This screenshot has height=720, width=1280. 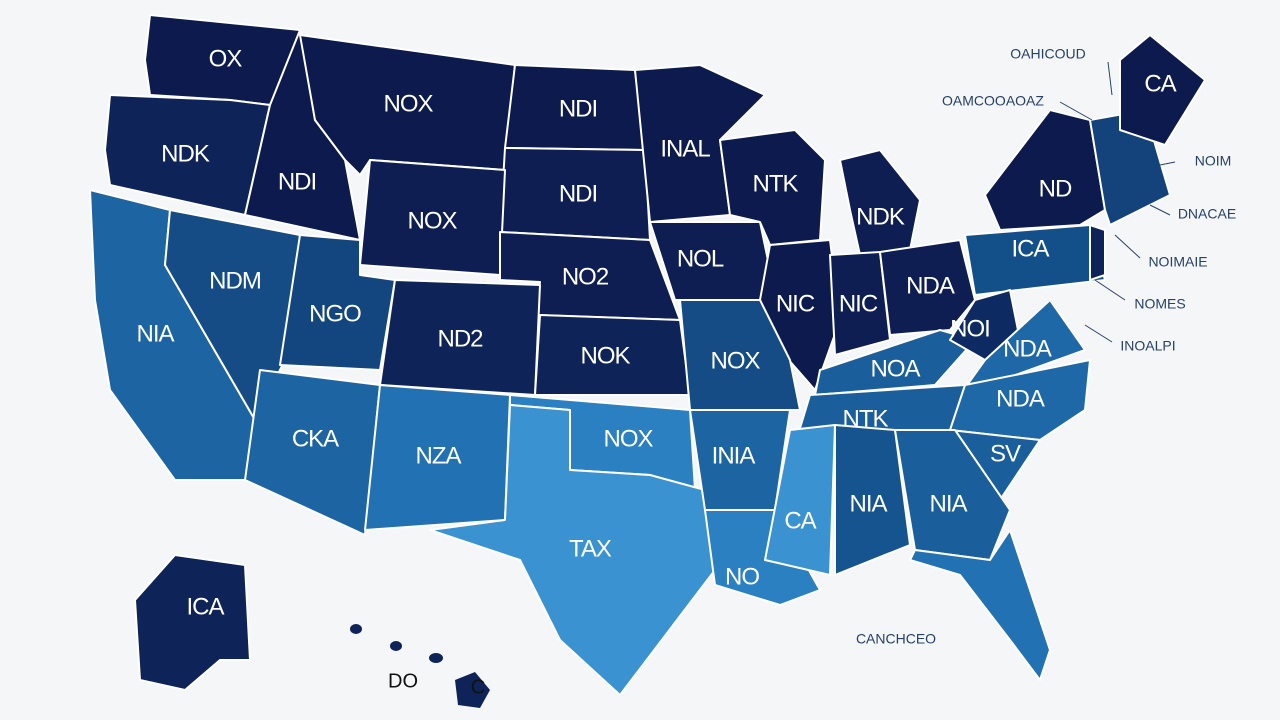 I want to click on state-label: NO2, so click(x=585, y=276).